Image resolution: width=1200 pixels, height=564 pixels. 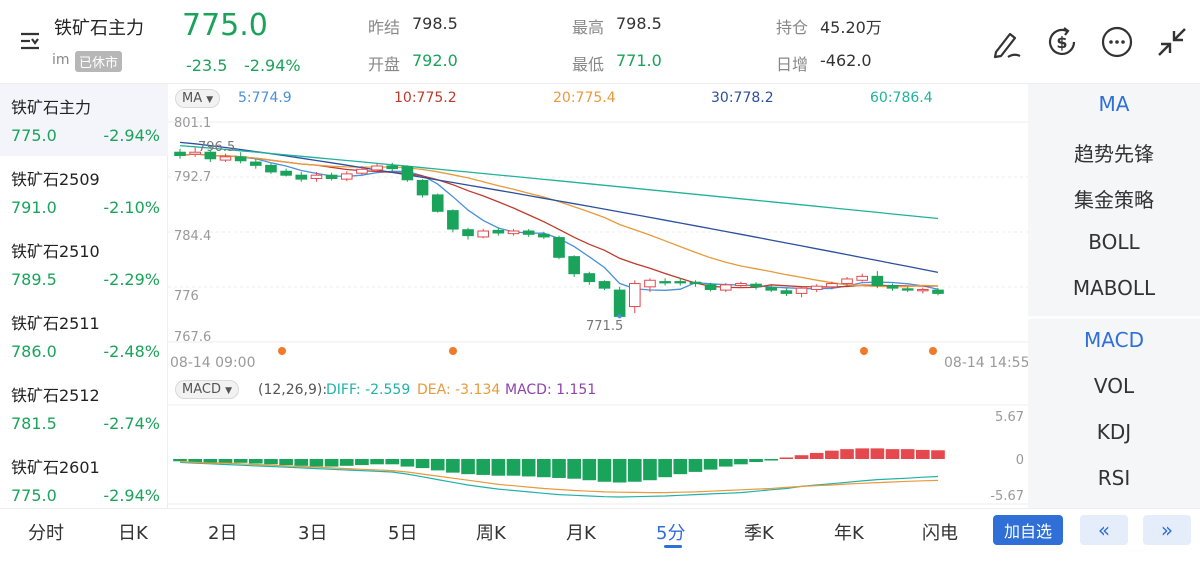 I want to click on draw-icon, so click(x=1007, y=43).